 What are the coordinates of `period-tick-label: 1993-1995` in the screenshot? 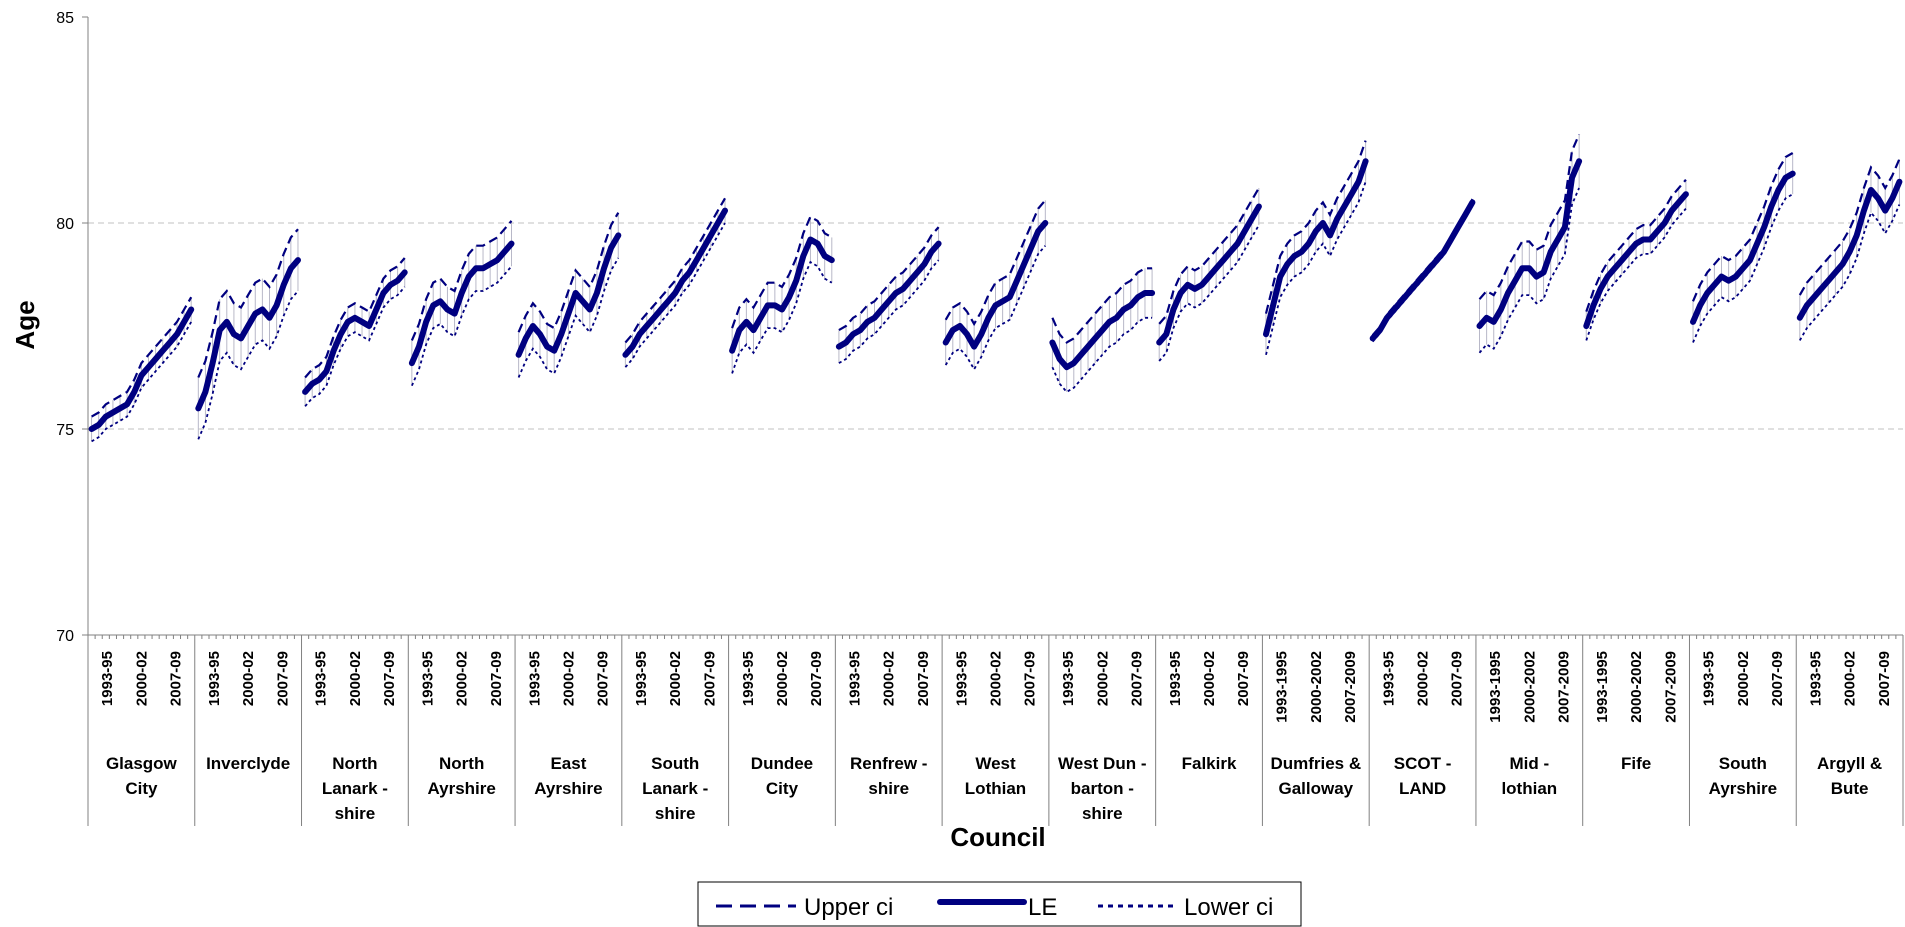 It's located at (1282, 687).